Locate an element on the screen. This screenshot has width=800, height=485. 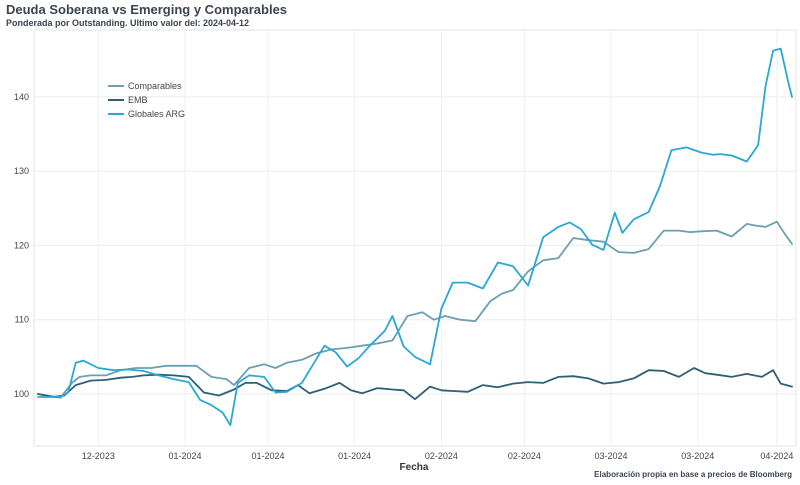
legend-label-comparables: Comparables is located at coordinates (155, 86).